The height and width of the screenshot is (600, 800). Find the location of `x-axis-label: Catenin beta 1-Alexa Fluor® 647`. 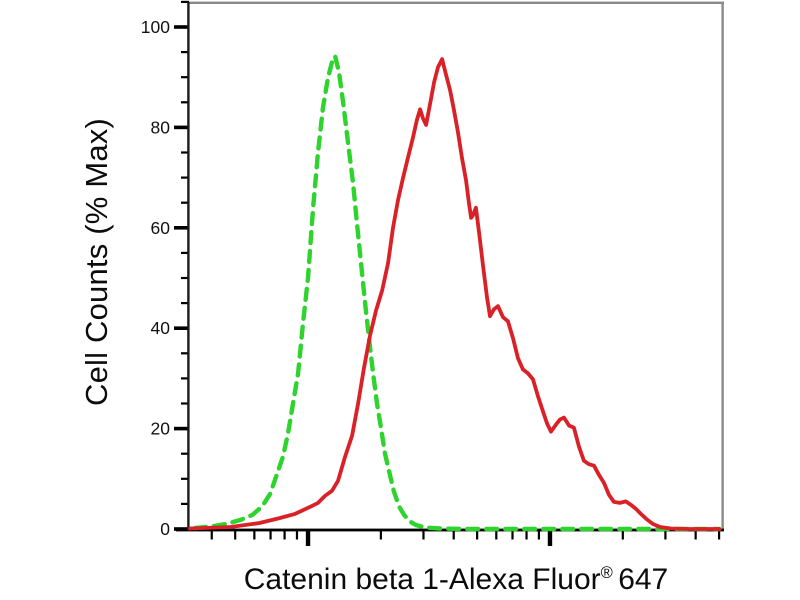

x-axis-label: Catenin beta 1-Alexa Fluor® 647 is located at coordinates (456, 580).